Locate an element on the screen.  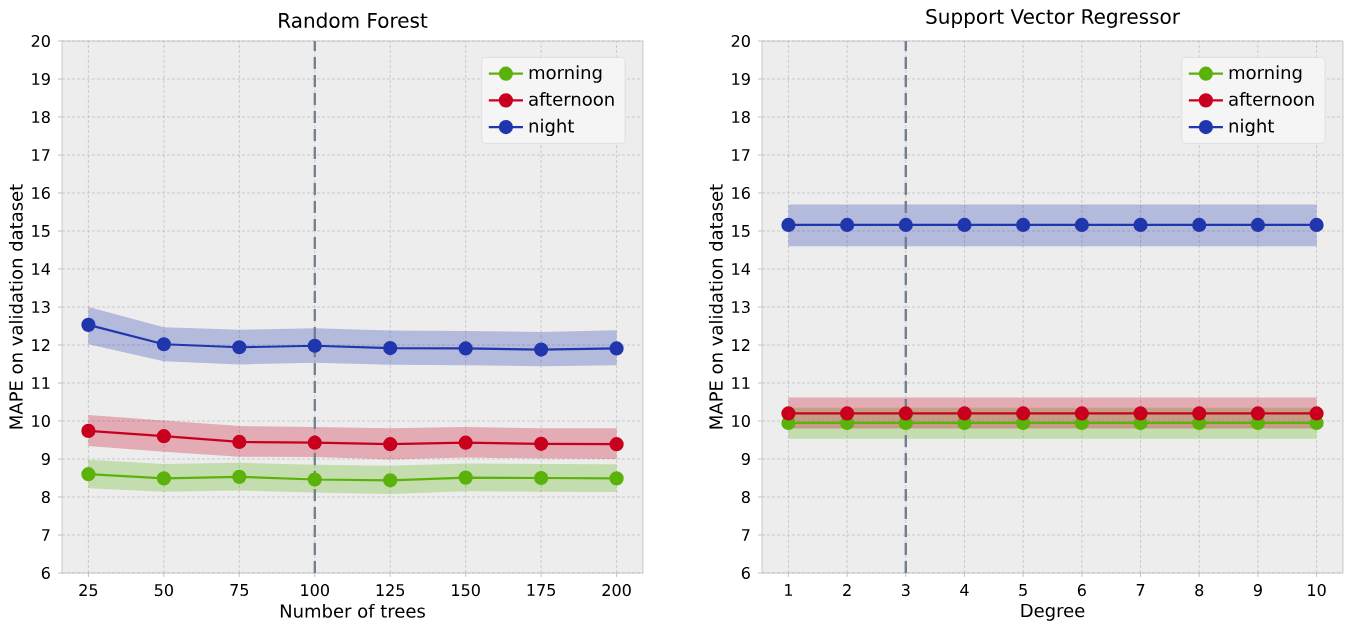
x-tick-label: 200 is located at coordinates (616, 590).